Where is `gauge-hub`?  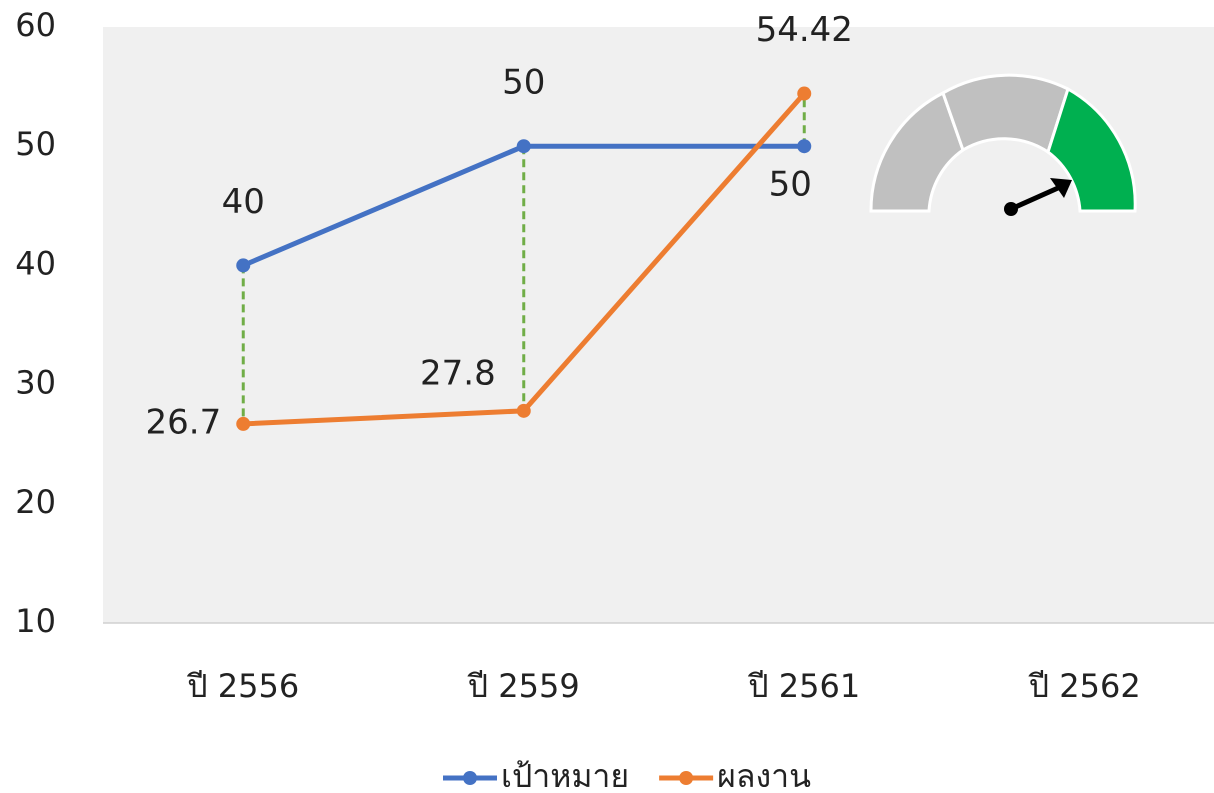 gauge-hub is located at coordinates (1011, 209).